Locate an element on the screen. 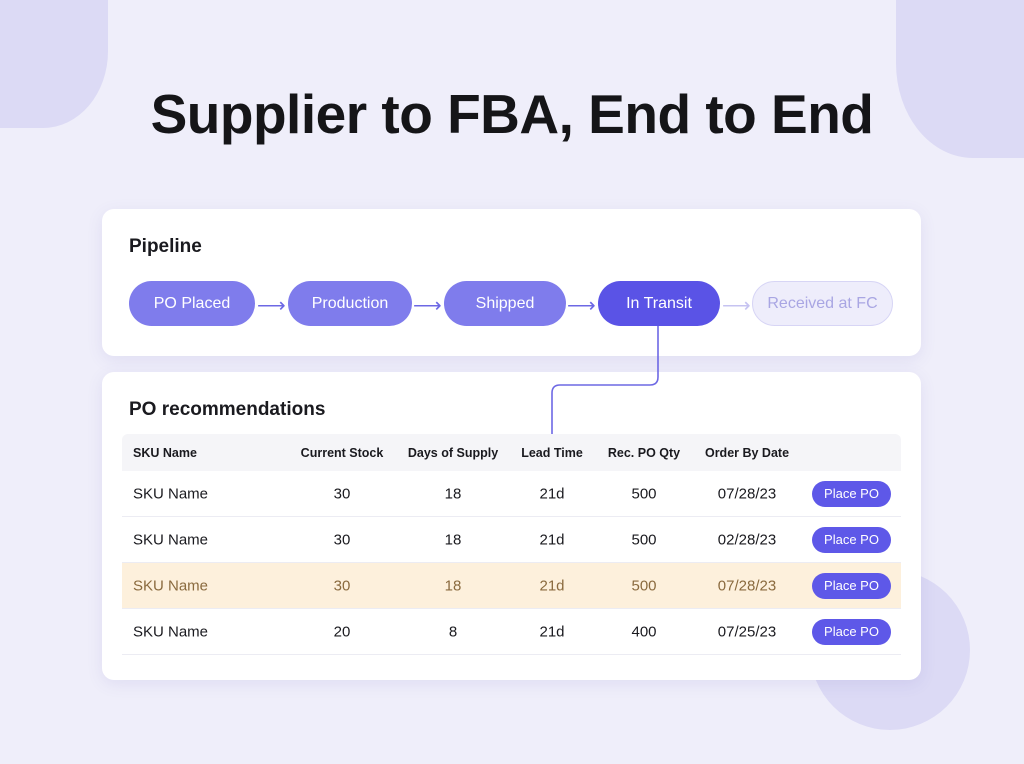  pipeline-heading: Pipeline is located at coordinates (165, 246).